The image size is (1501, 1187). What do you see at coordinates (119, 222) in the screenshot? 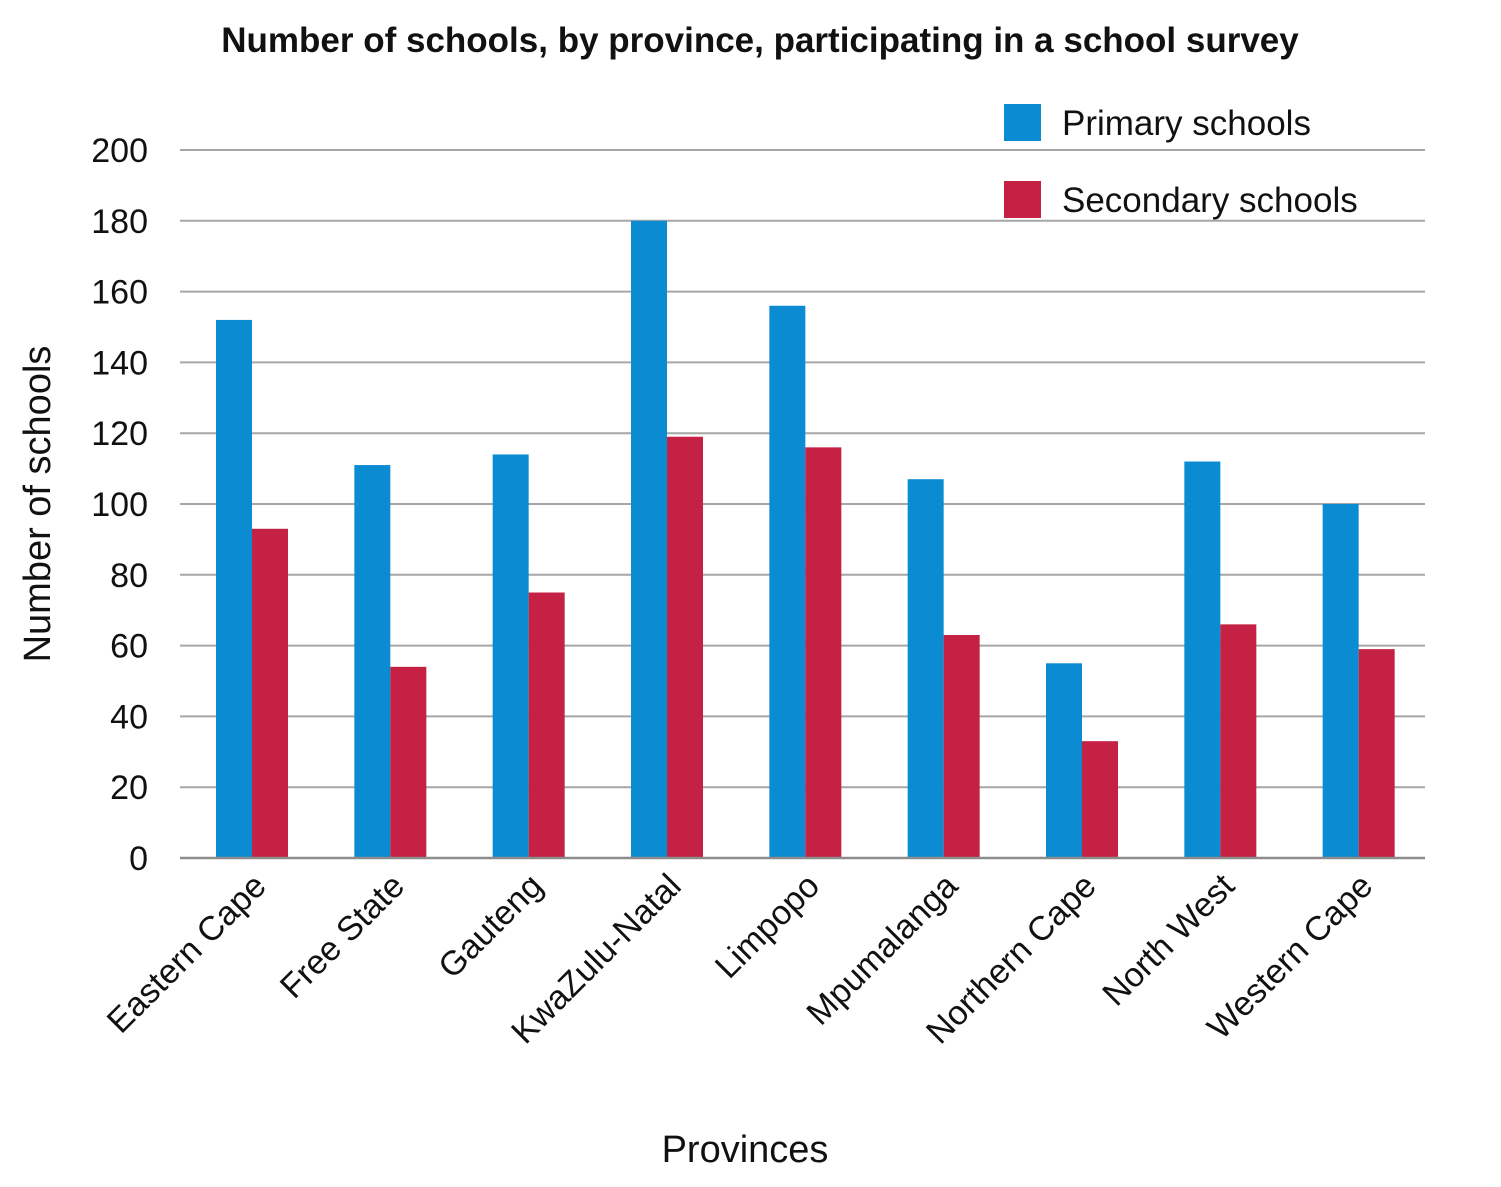
I see `y-tick-label: 180` at bounding box center [119, 222].